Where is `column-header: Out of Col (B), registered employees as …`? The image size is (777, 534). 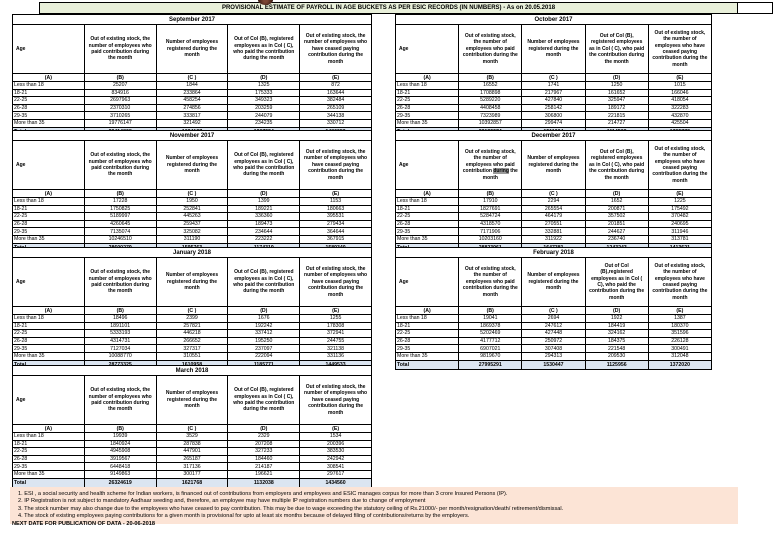
column-header: Out of Col (B), registered employees as … is located at coordinates (264, 165).